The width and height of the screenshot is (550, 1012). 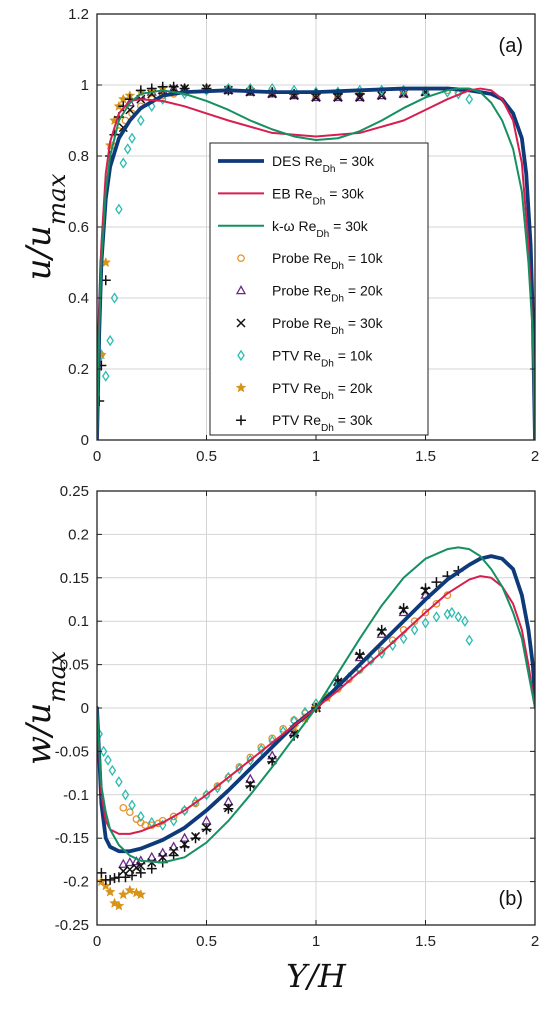 I want to click on legend-item: PTV ReDh = 30k, so click(x=304, y=423).